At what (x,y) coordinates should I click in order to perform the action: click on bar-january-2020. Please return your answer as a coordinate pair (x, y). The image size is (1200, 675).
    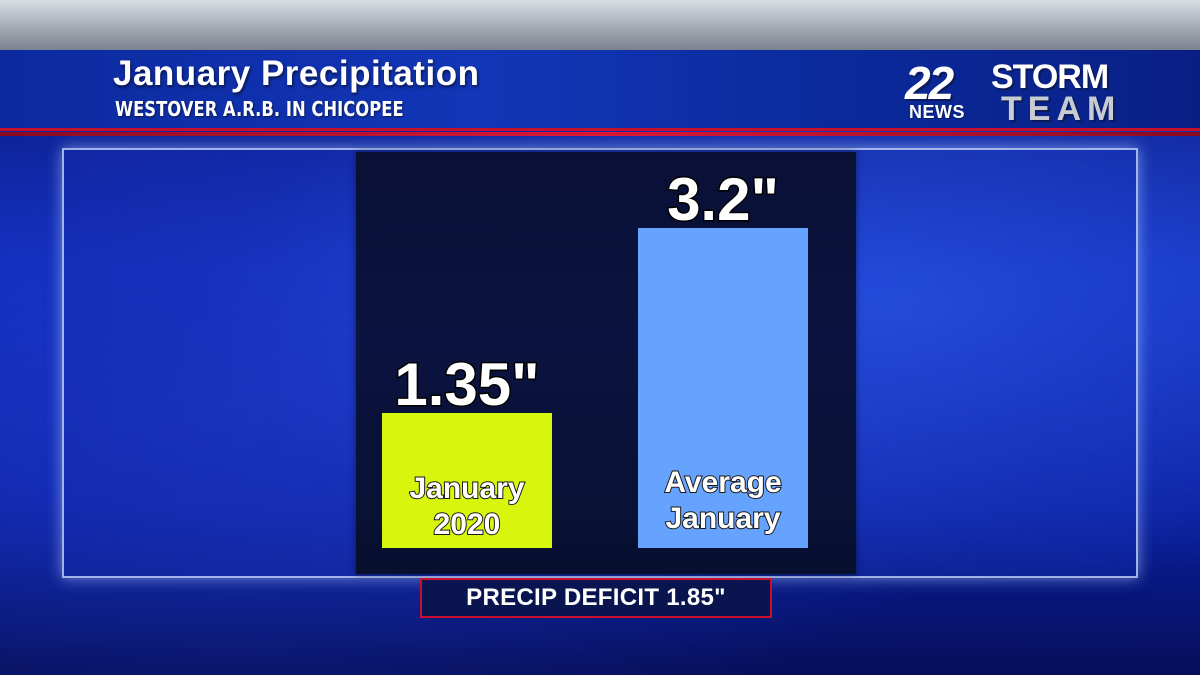
    Looking at the image, I should click on (467, 480).